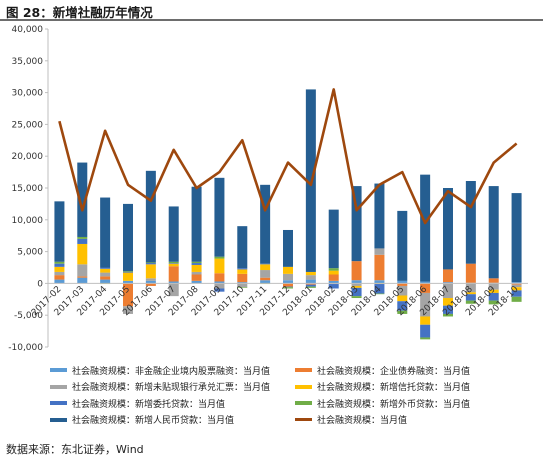  I want to click on legend-label: 社会融资规模：新增未贴现银行承兑汇票：当月值, so click(171, 388).